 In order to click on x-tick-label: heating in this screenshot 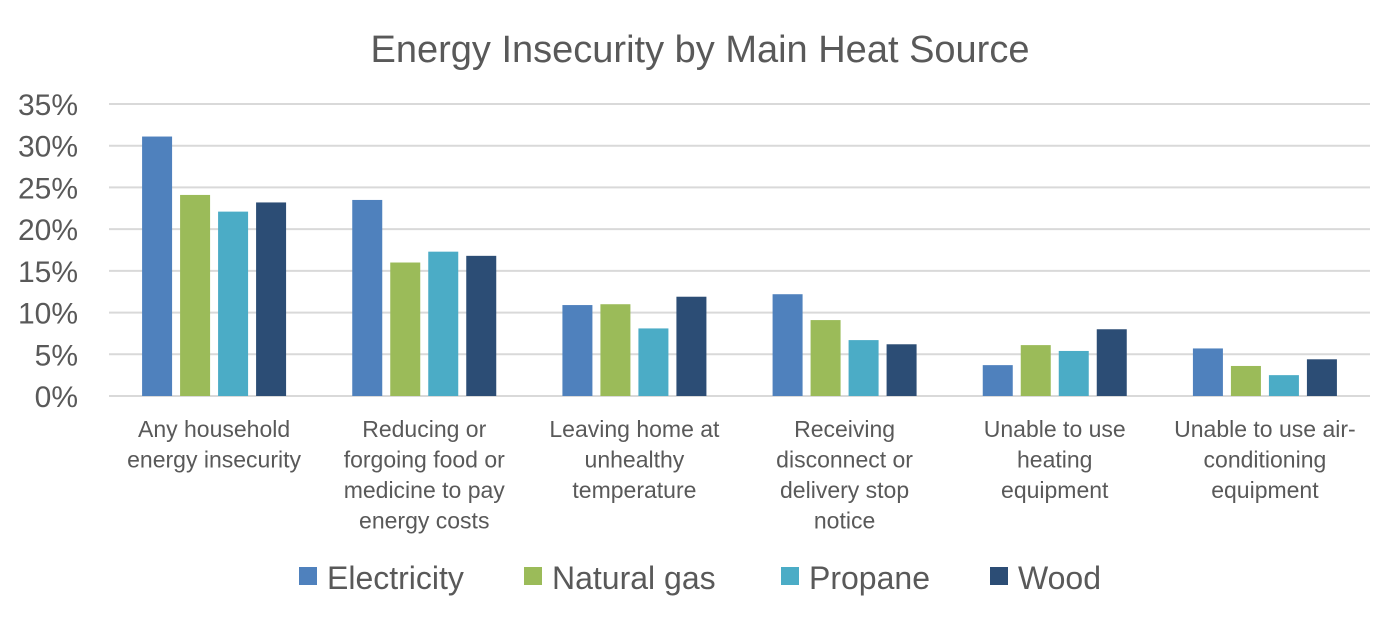, I will do `click(1054, 460)`.